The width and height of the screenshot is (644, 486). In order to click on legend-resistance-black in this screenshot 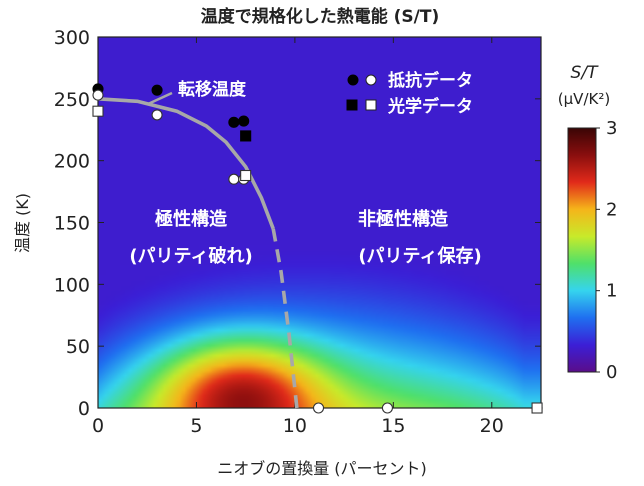, I will do `click(353, 80)`.